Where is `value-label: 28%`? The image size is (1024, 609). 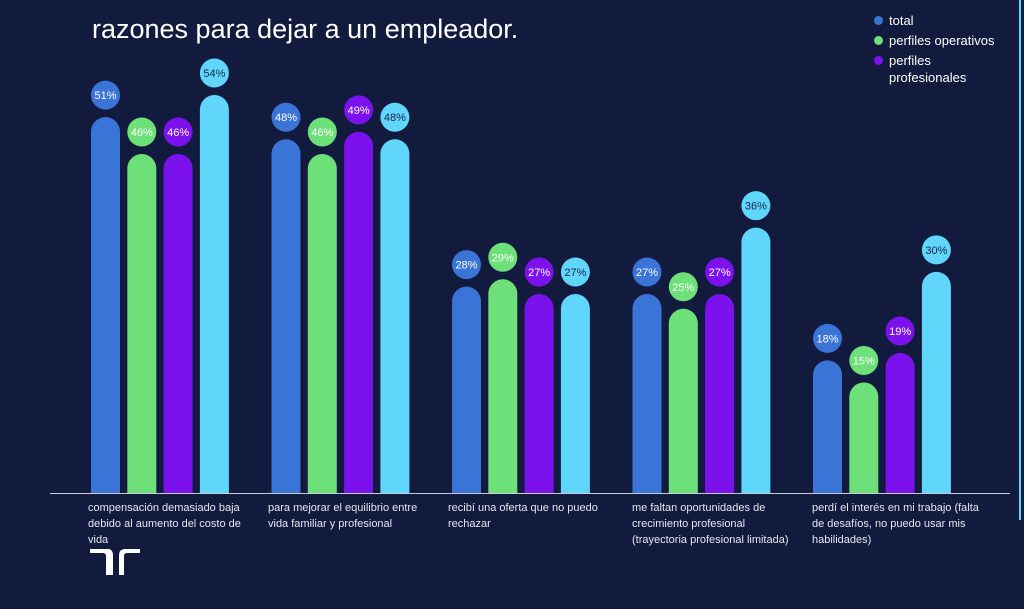
value-label: 28% is located at coordinates (466, 266).